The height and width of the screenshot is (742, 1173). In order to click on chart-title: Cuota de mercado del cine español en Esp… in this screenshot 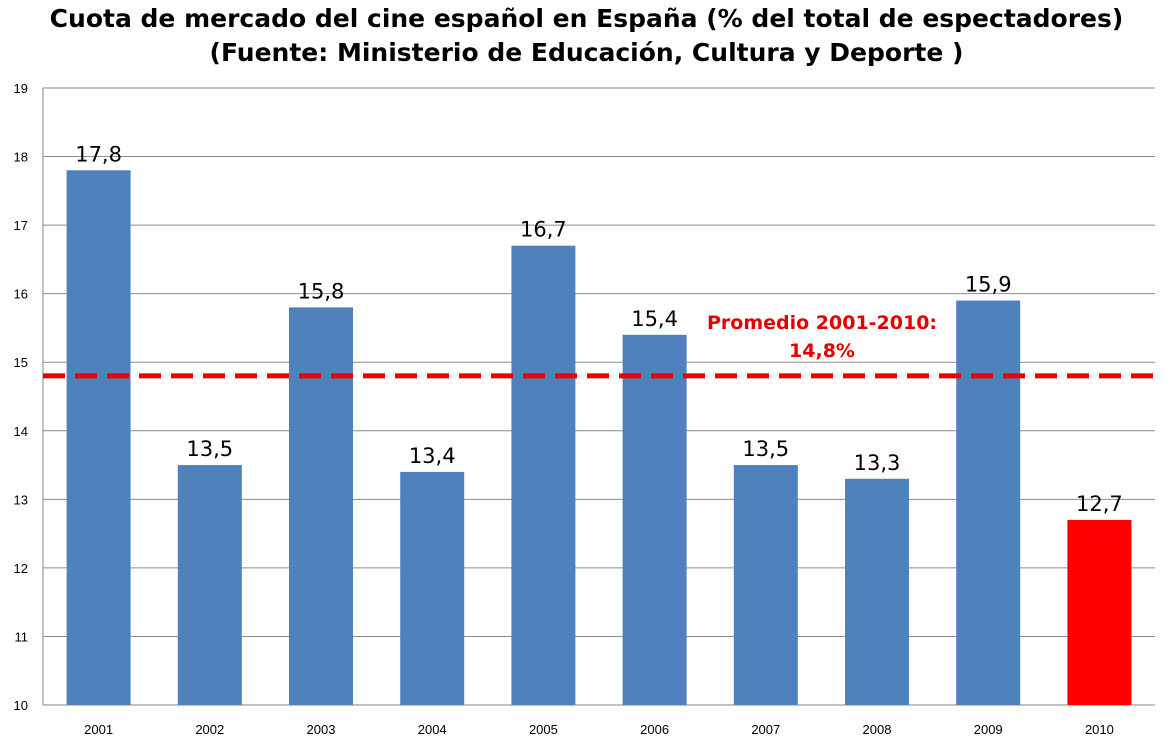, I will do `click(586, 36)`.